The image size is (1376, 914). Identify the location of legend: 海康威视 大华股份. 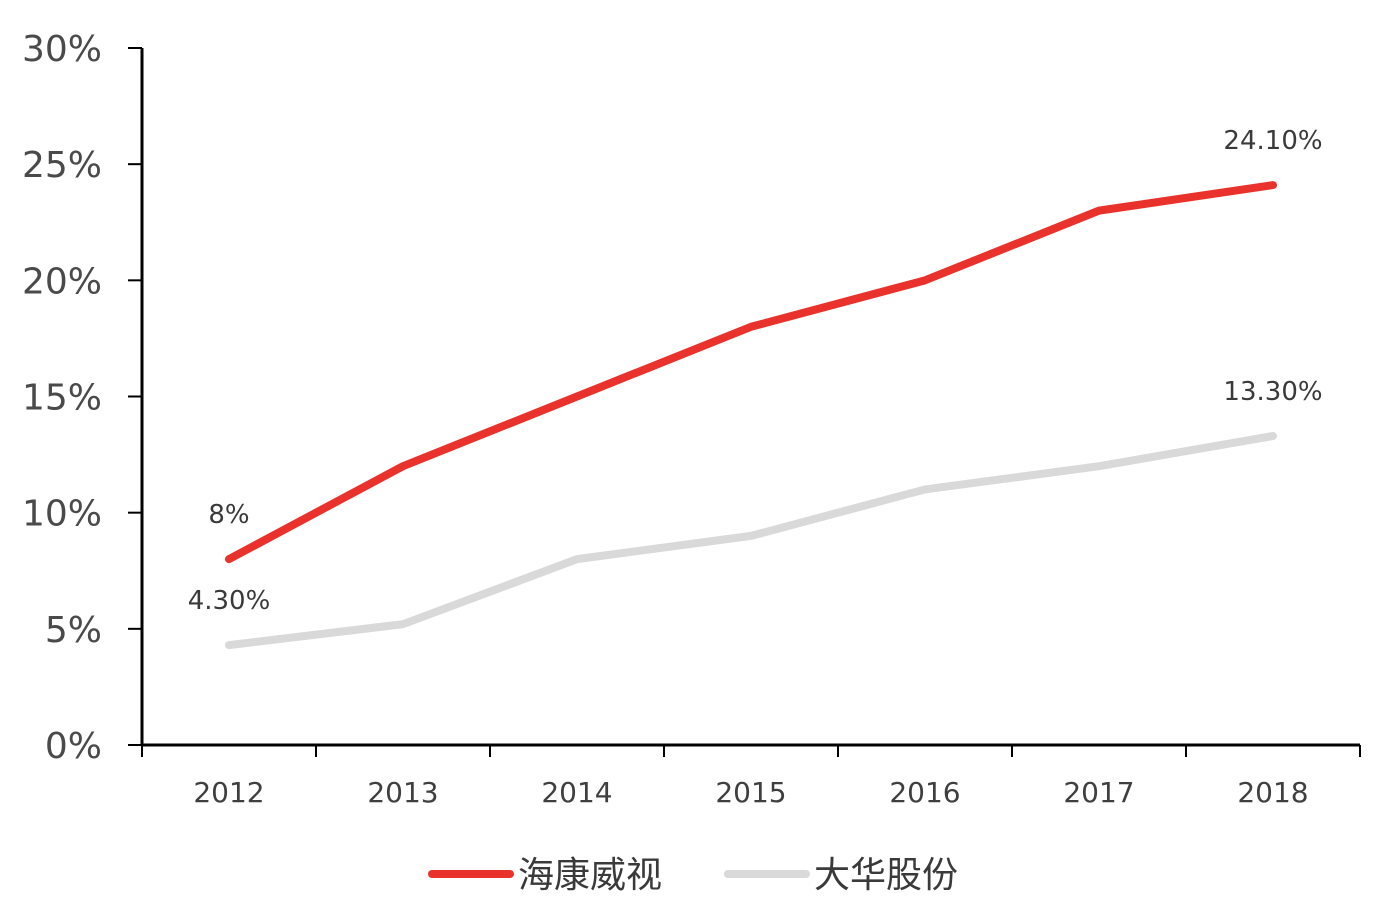
(693, 875).